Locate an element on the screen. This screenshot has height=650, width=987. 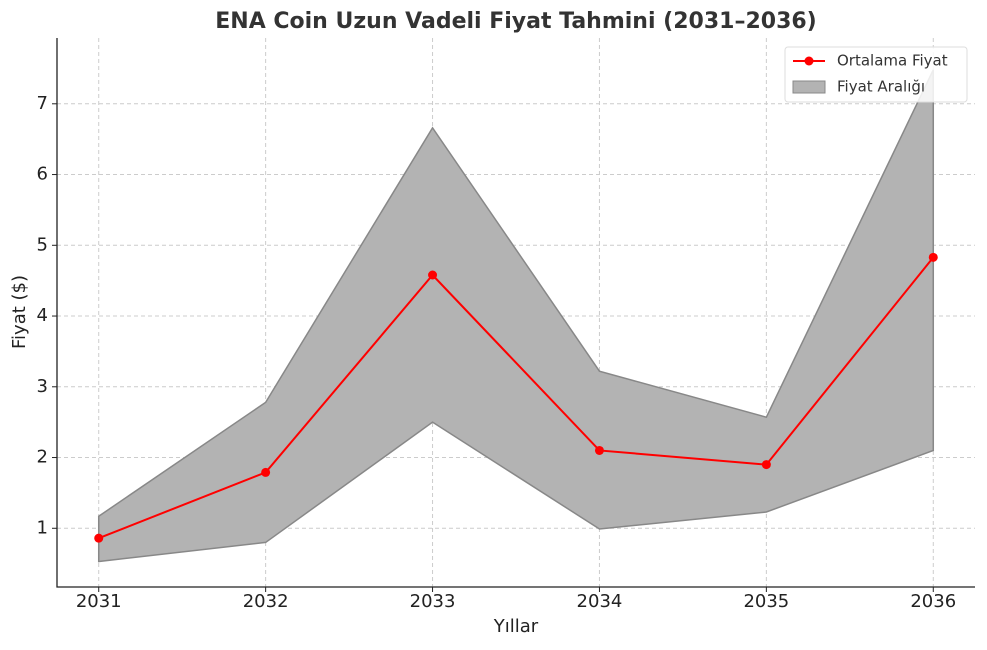
y-tick-label: 1 is located at coordinates (42, 527).